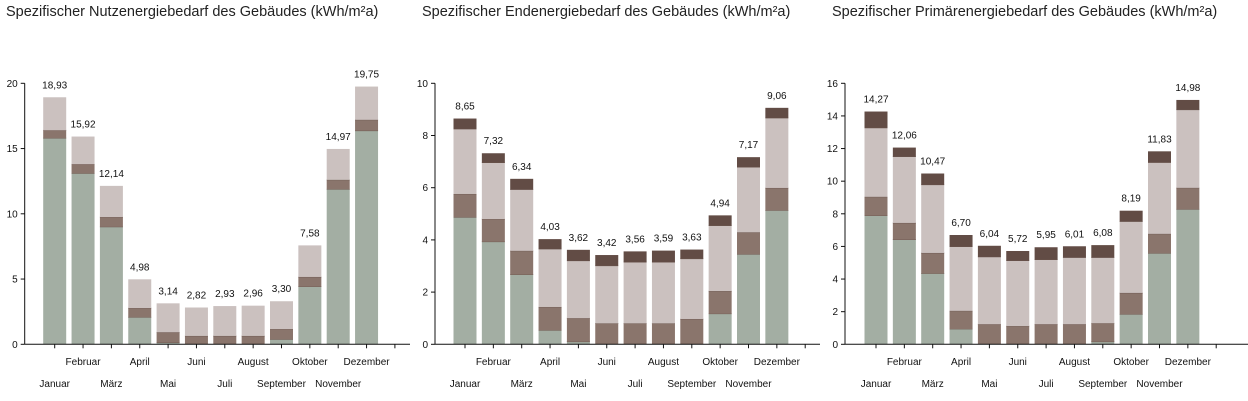 The image size is (1248, 401). What do you see at coordinates (253, 294) in the screenshot?
I see `data-label: 2,96` at bounding box center [253, 294].